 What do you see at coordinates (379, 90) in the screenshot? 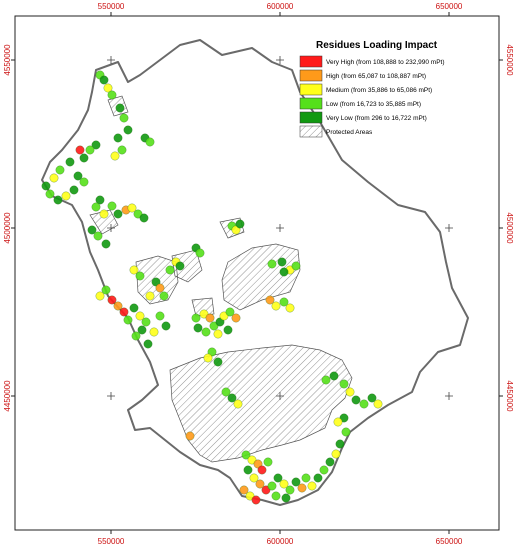
I see `legend-label-medium: Medium (from 35,886 to 65,086 mPt)` at bounding box center [379, 90].